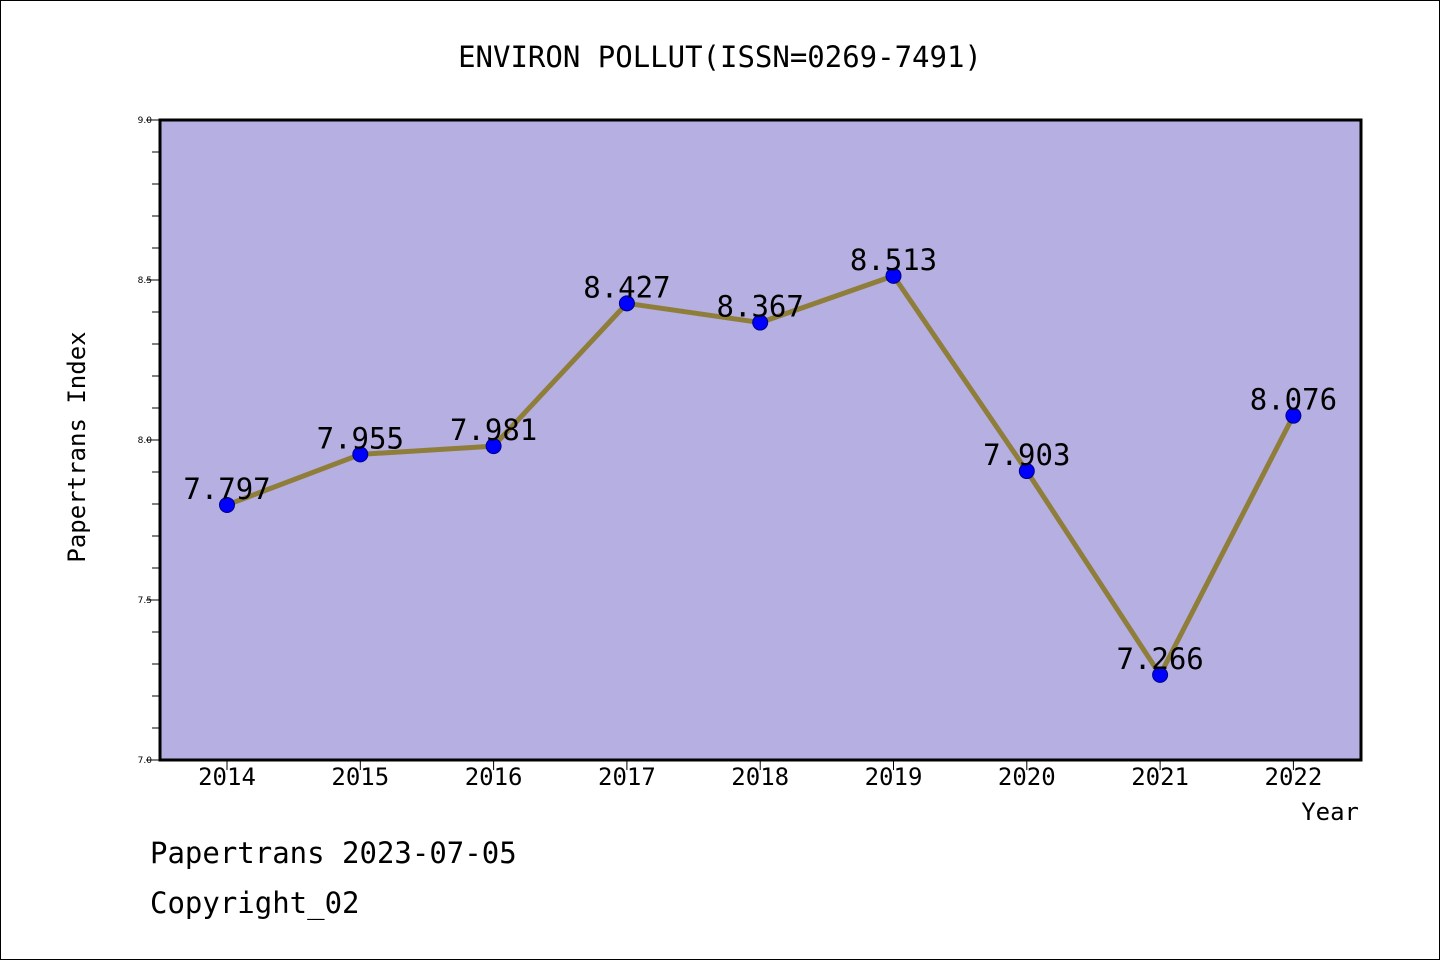 The image size is (1440, 960). I want to click on x-tick-label: 2015, so click(360, 777).